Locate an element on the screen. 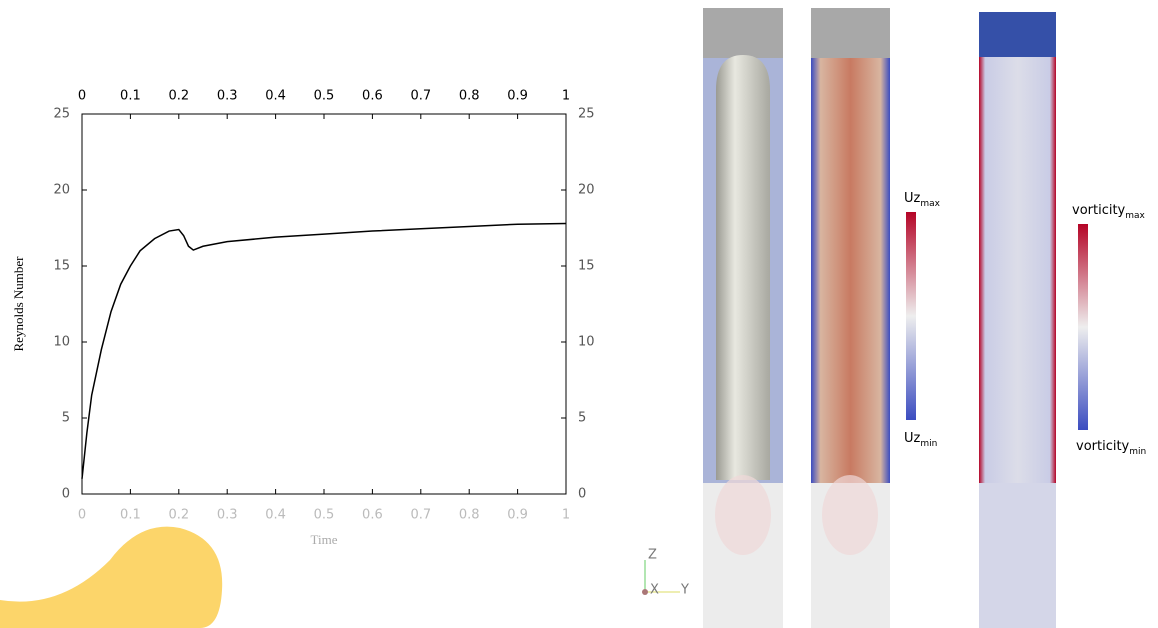  colorbar-max-label: vorticitymax is located at coordinates (1109, 212).